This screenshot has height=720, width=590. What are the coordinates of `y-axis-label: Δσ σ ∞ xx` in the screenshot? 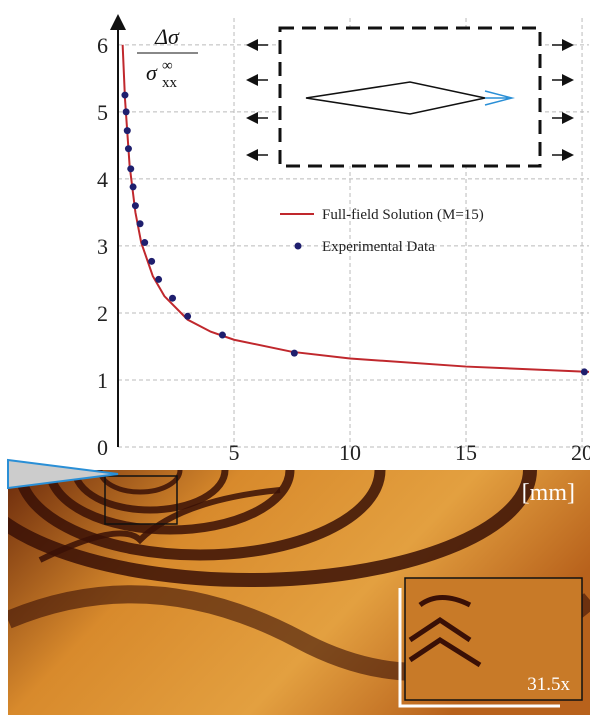 It's located at (167, 57).